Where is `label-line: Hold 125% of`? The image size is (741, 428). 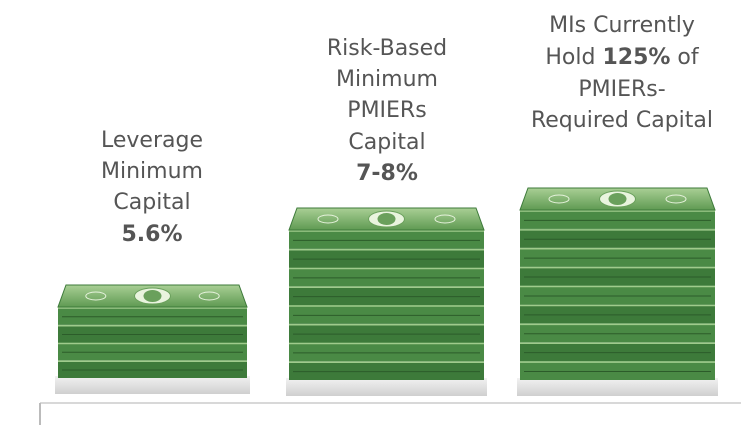
label-line: Hold 125% of is located at coordinates (622, 57).